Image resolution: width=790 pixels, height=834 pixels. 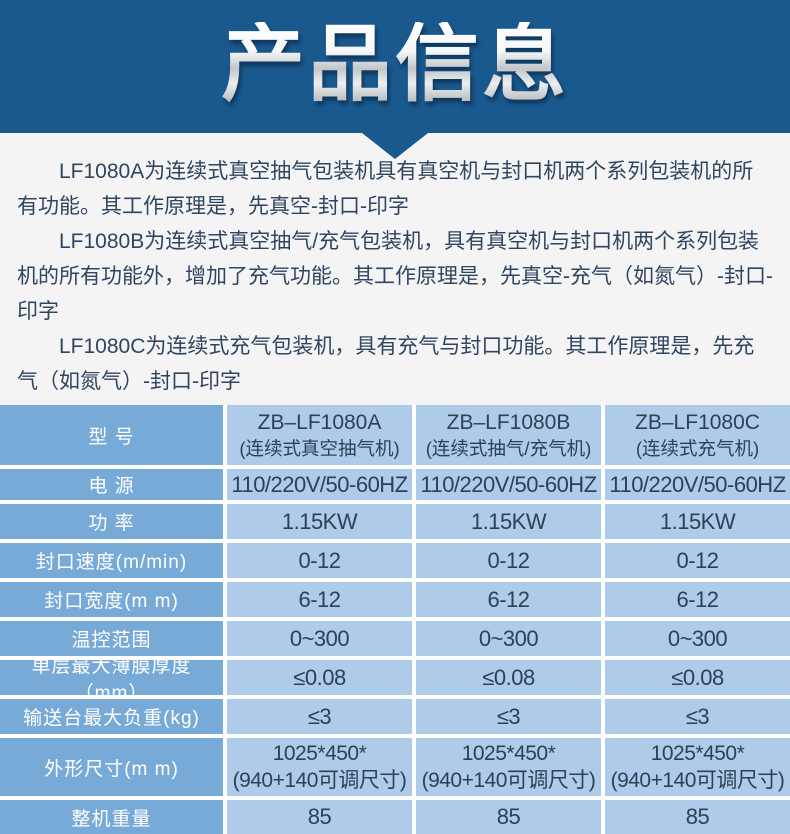 I want to click on row-label-sealing-width: 封口宽度(m m), so click(x=111, y=599).